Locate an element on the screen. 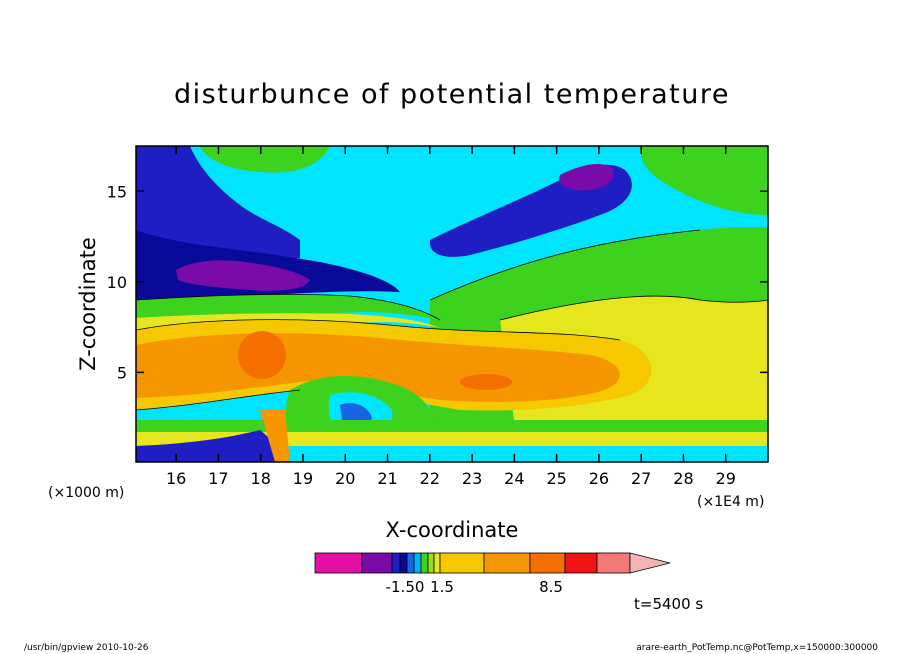 This screenshot has height=654, width=904. x-tick-label: 23 is located at coordinates (472, 478).